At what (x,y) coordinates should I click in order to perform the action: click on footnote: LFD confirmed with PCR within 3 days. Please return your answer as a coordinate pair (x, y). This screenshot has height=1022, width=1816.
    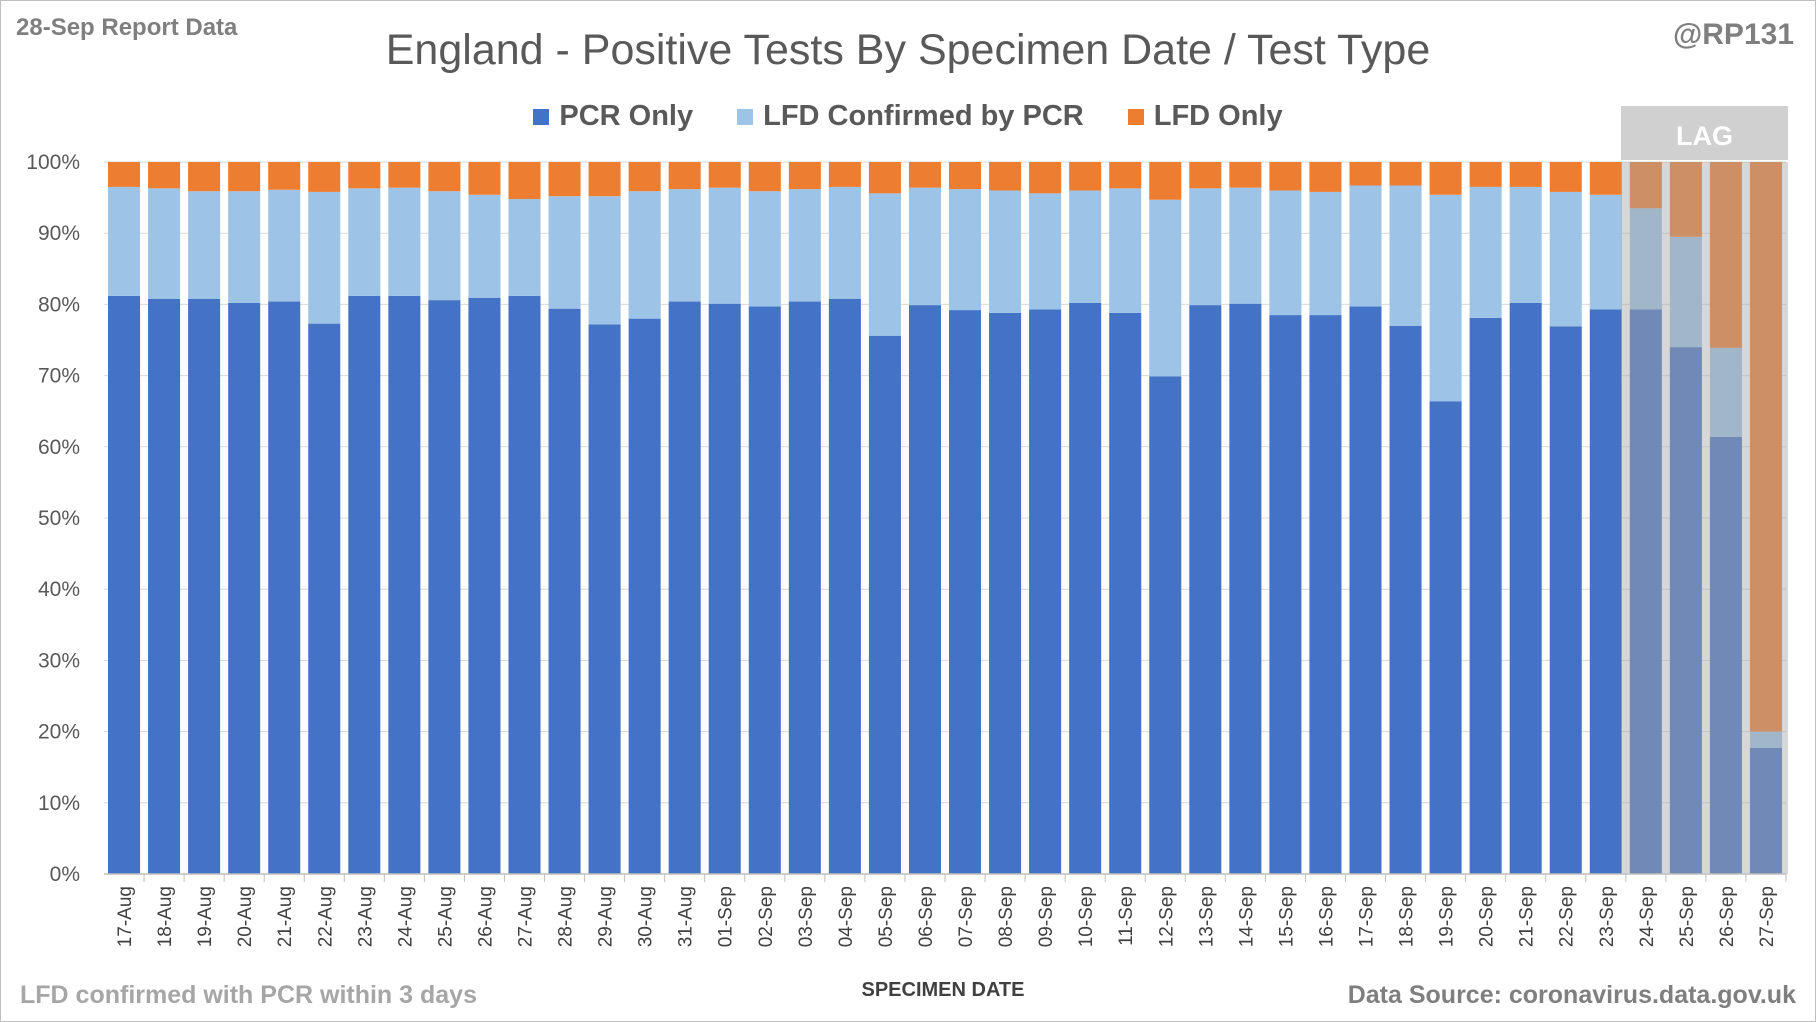
    Looking at the image, I should click on (248, 995).